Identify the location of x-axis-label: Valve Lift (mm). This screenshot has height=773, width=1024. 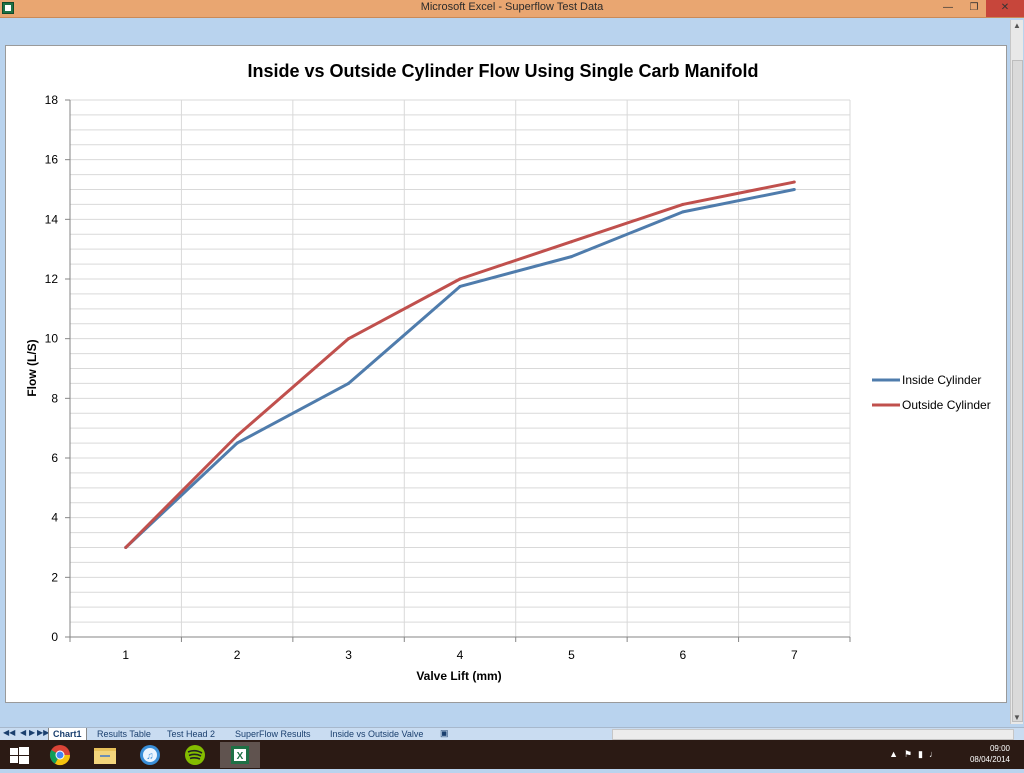
(458, 676).